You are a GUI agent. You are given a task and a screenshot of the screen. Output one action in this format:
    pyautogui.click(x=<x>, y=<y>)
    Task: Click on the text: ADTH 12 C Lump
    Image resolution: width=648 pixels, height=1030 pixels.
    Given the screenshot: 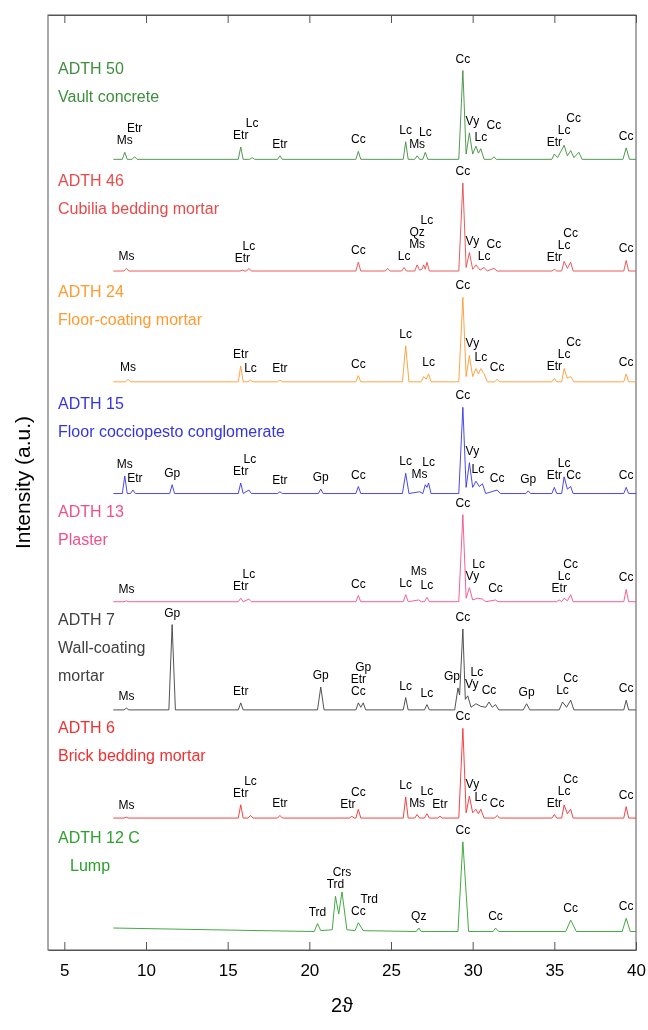 What is the action you would take?
    pyautogui.click(x=99, y=852)
    